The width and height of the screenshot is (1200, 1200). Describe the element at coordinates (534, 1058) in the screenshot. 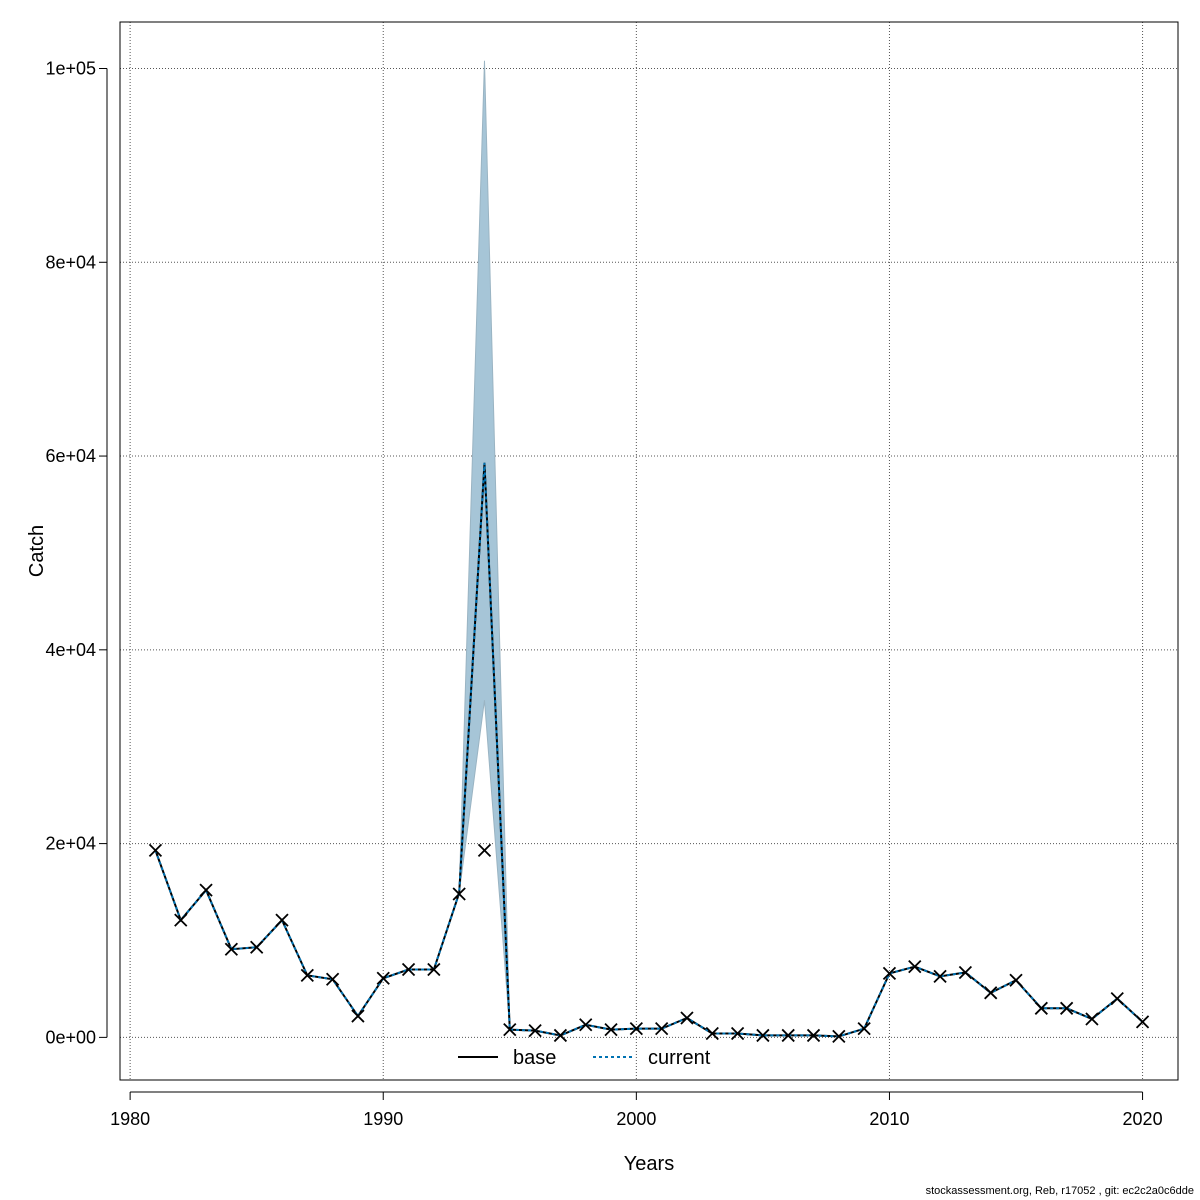

I see `legend-label-base: base` at that location.